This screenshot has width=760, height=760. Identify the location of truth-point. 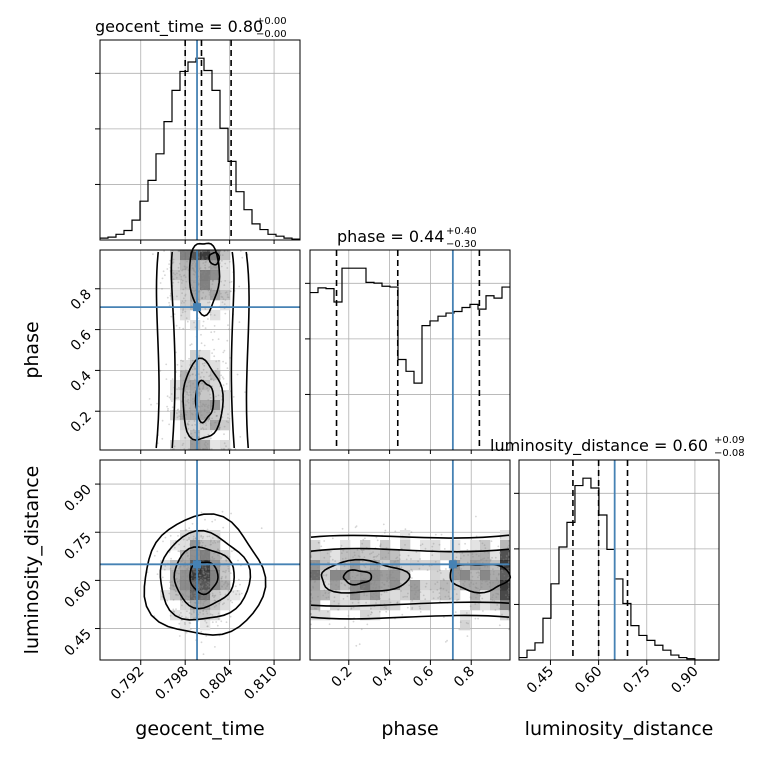
(452, 564).